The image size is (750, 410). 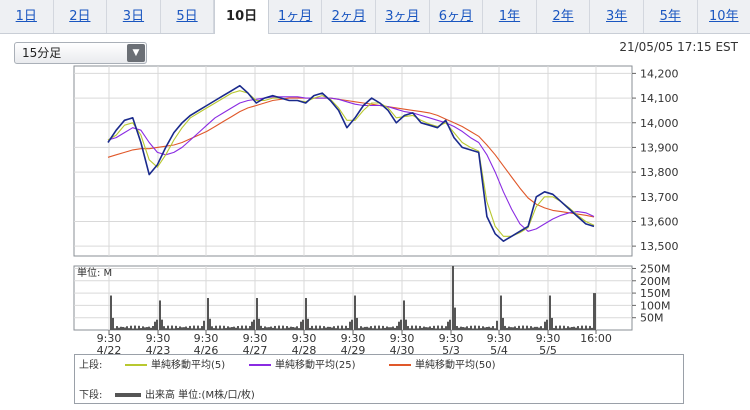 I want to click on tab-7: 3ヶ月, so click(x=403, y=16).